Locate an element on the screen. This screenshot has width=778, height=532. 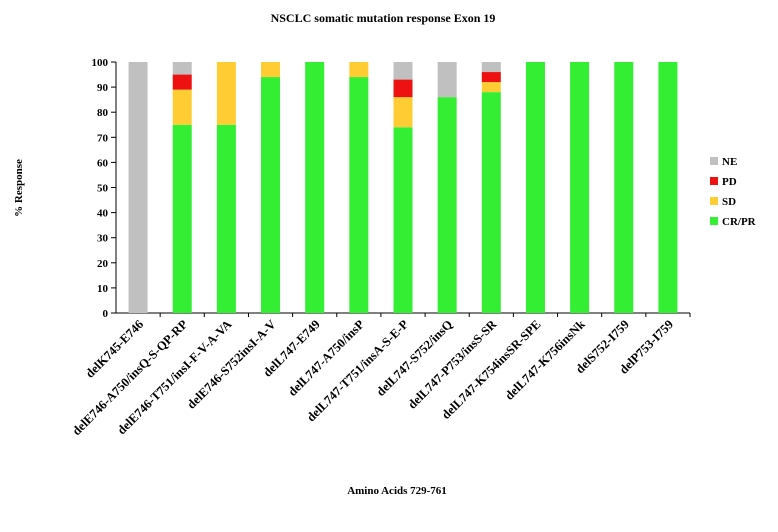
legend: NE PD SD CR/PR is located at coordinates (733, 192).